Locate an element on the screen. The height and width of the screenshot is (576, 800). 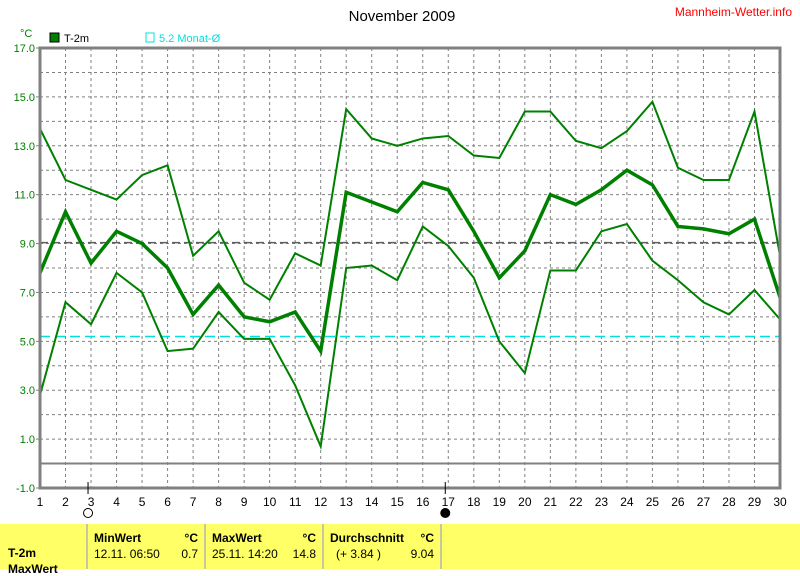
x-tick-label: 17 is located at coordinates (449, 502).